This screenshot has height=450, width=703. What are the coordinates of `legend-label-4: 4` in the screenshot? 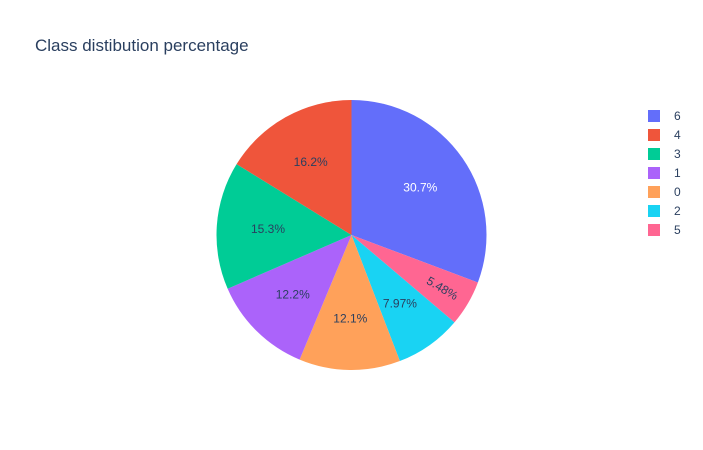 It's located at (677, 135).